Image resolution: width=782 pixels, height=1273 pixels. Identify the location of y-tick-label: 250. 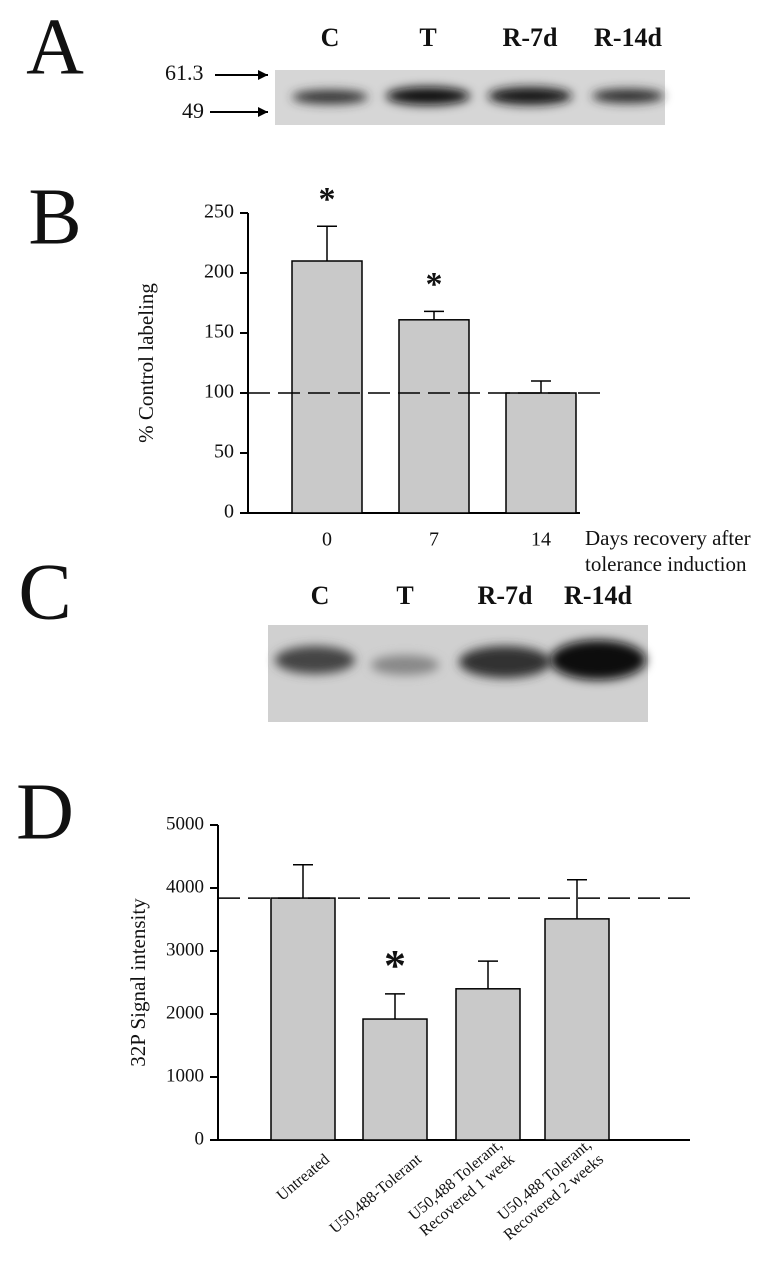
(219, 212).